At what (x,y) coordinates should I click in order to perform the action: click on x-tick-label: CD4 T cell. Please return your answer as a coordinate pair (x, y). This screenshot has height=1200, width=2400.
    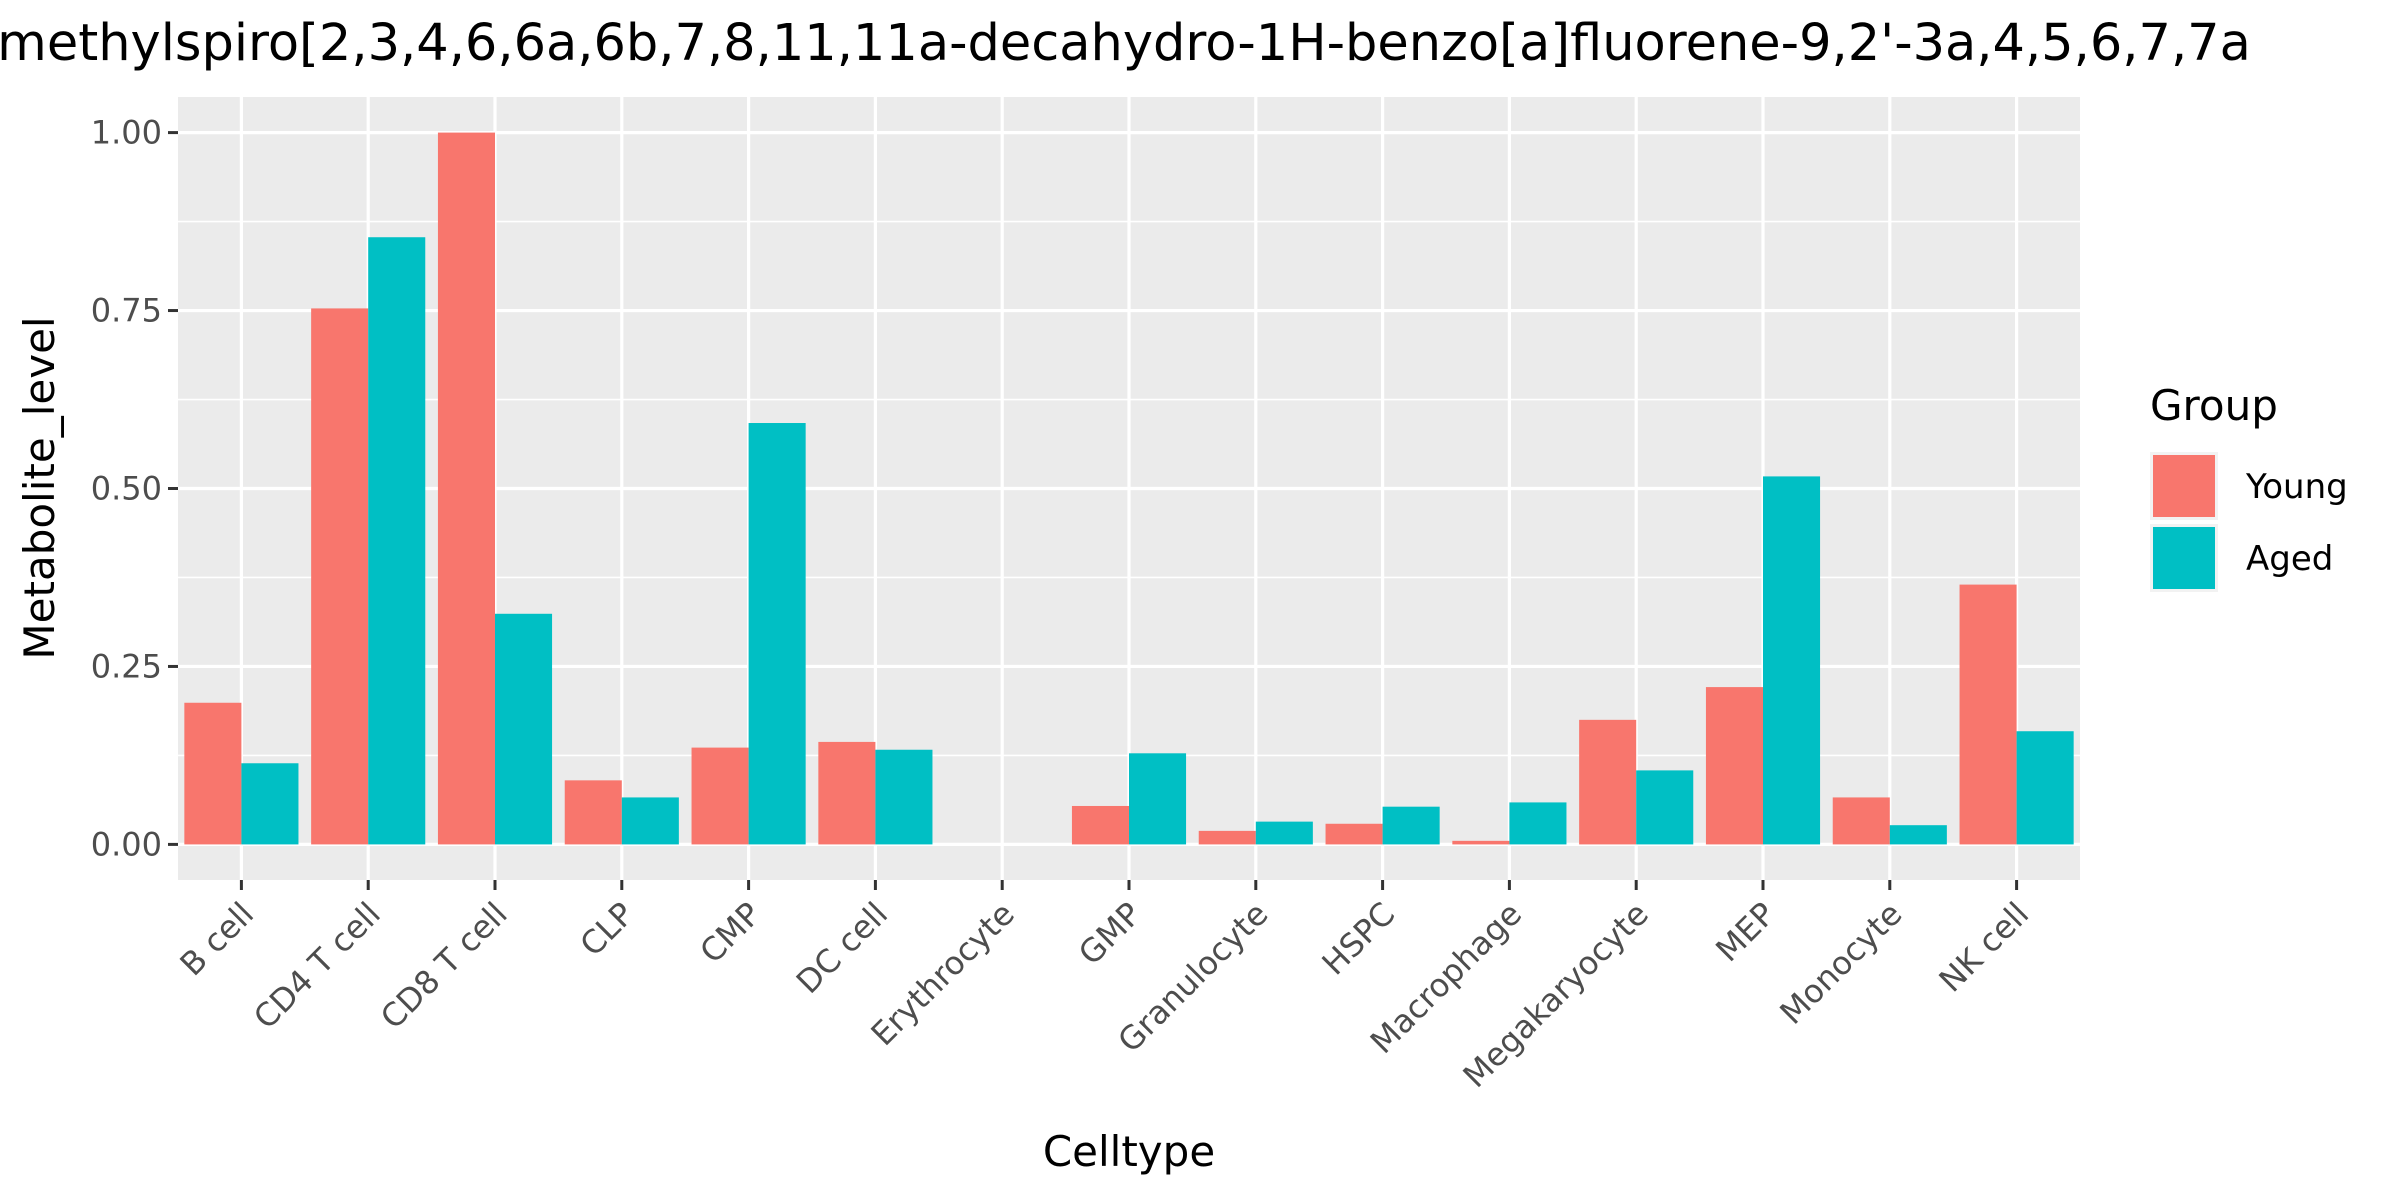
    Looking at the image, I should click on (317, 966).